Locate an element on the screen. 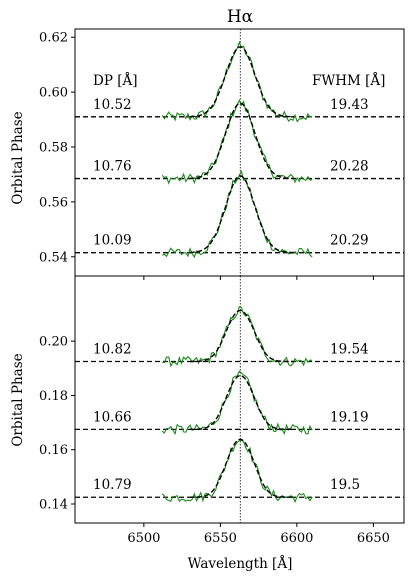  fwhm-value-label: 19.43 is located at coordinates (349, 105).